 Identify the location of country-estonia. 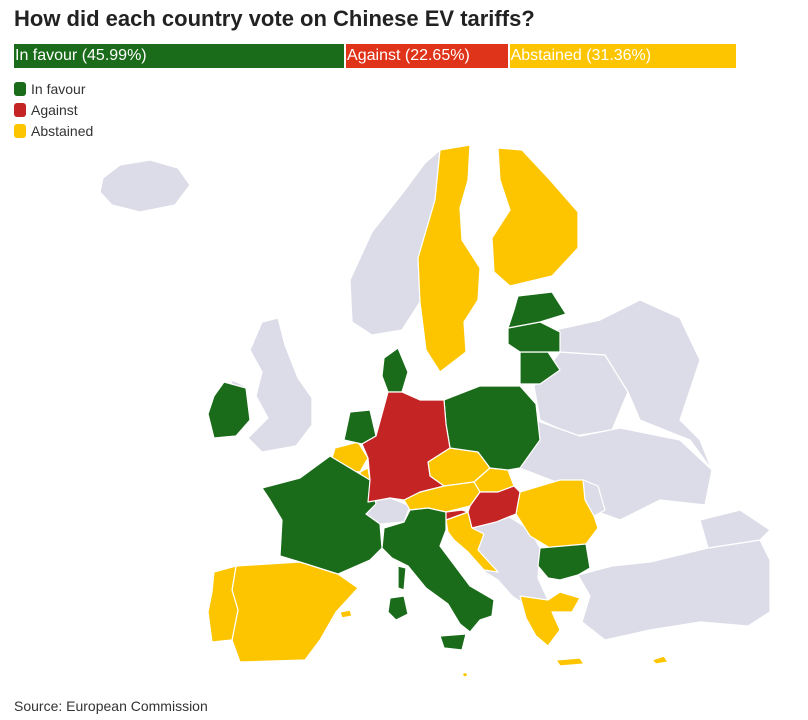
(537, 310).